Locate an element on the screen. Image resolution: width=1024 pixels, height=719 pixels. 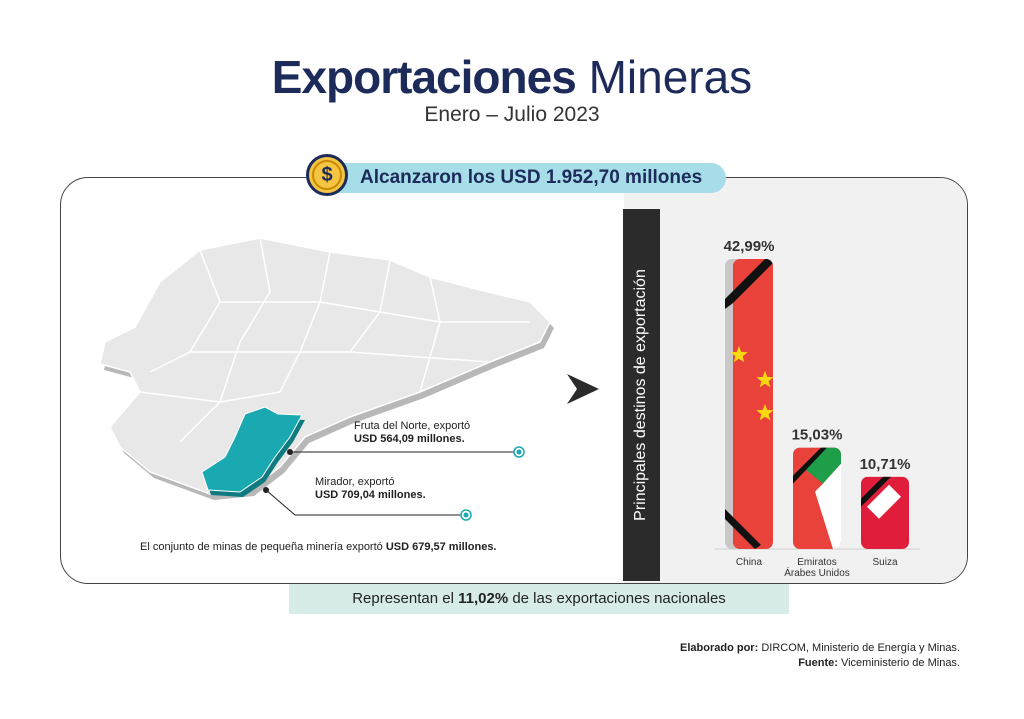
summary-box is located at coordinates (539, 599).